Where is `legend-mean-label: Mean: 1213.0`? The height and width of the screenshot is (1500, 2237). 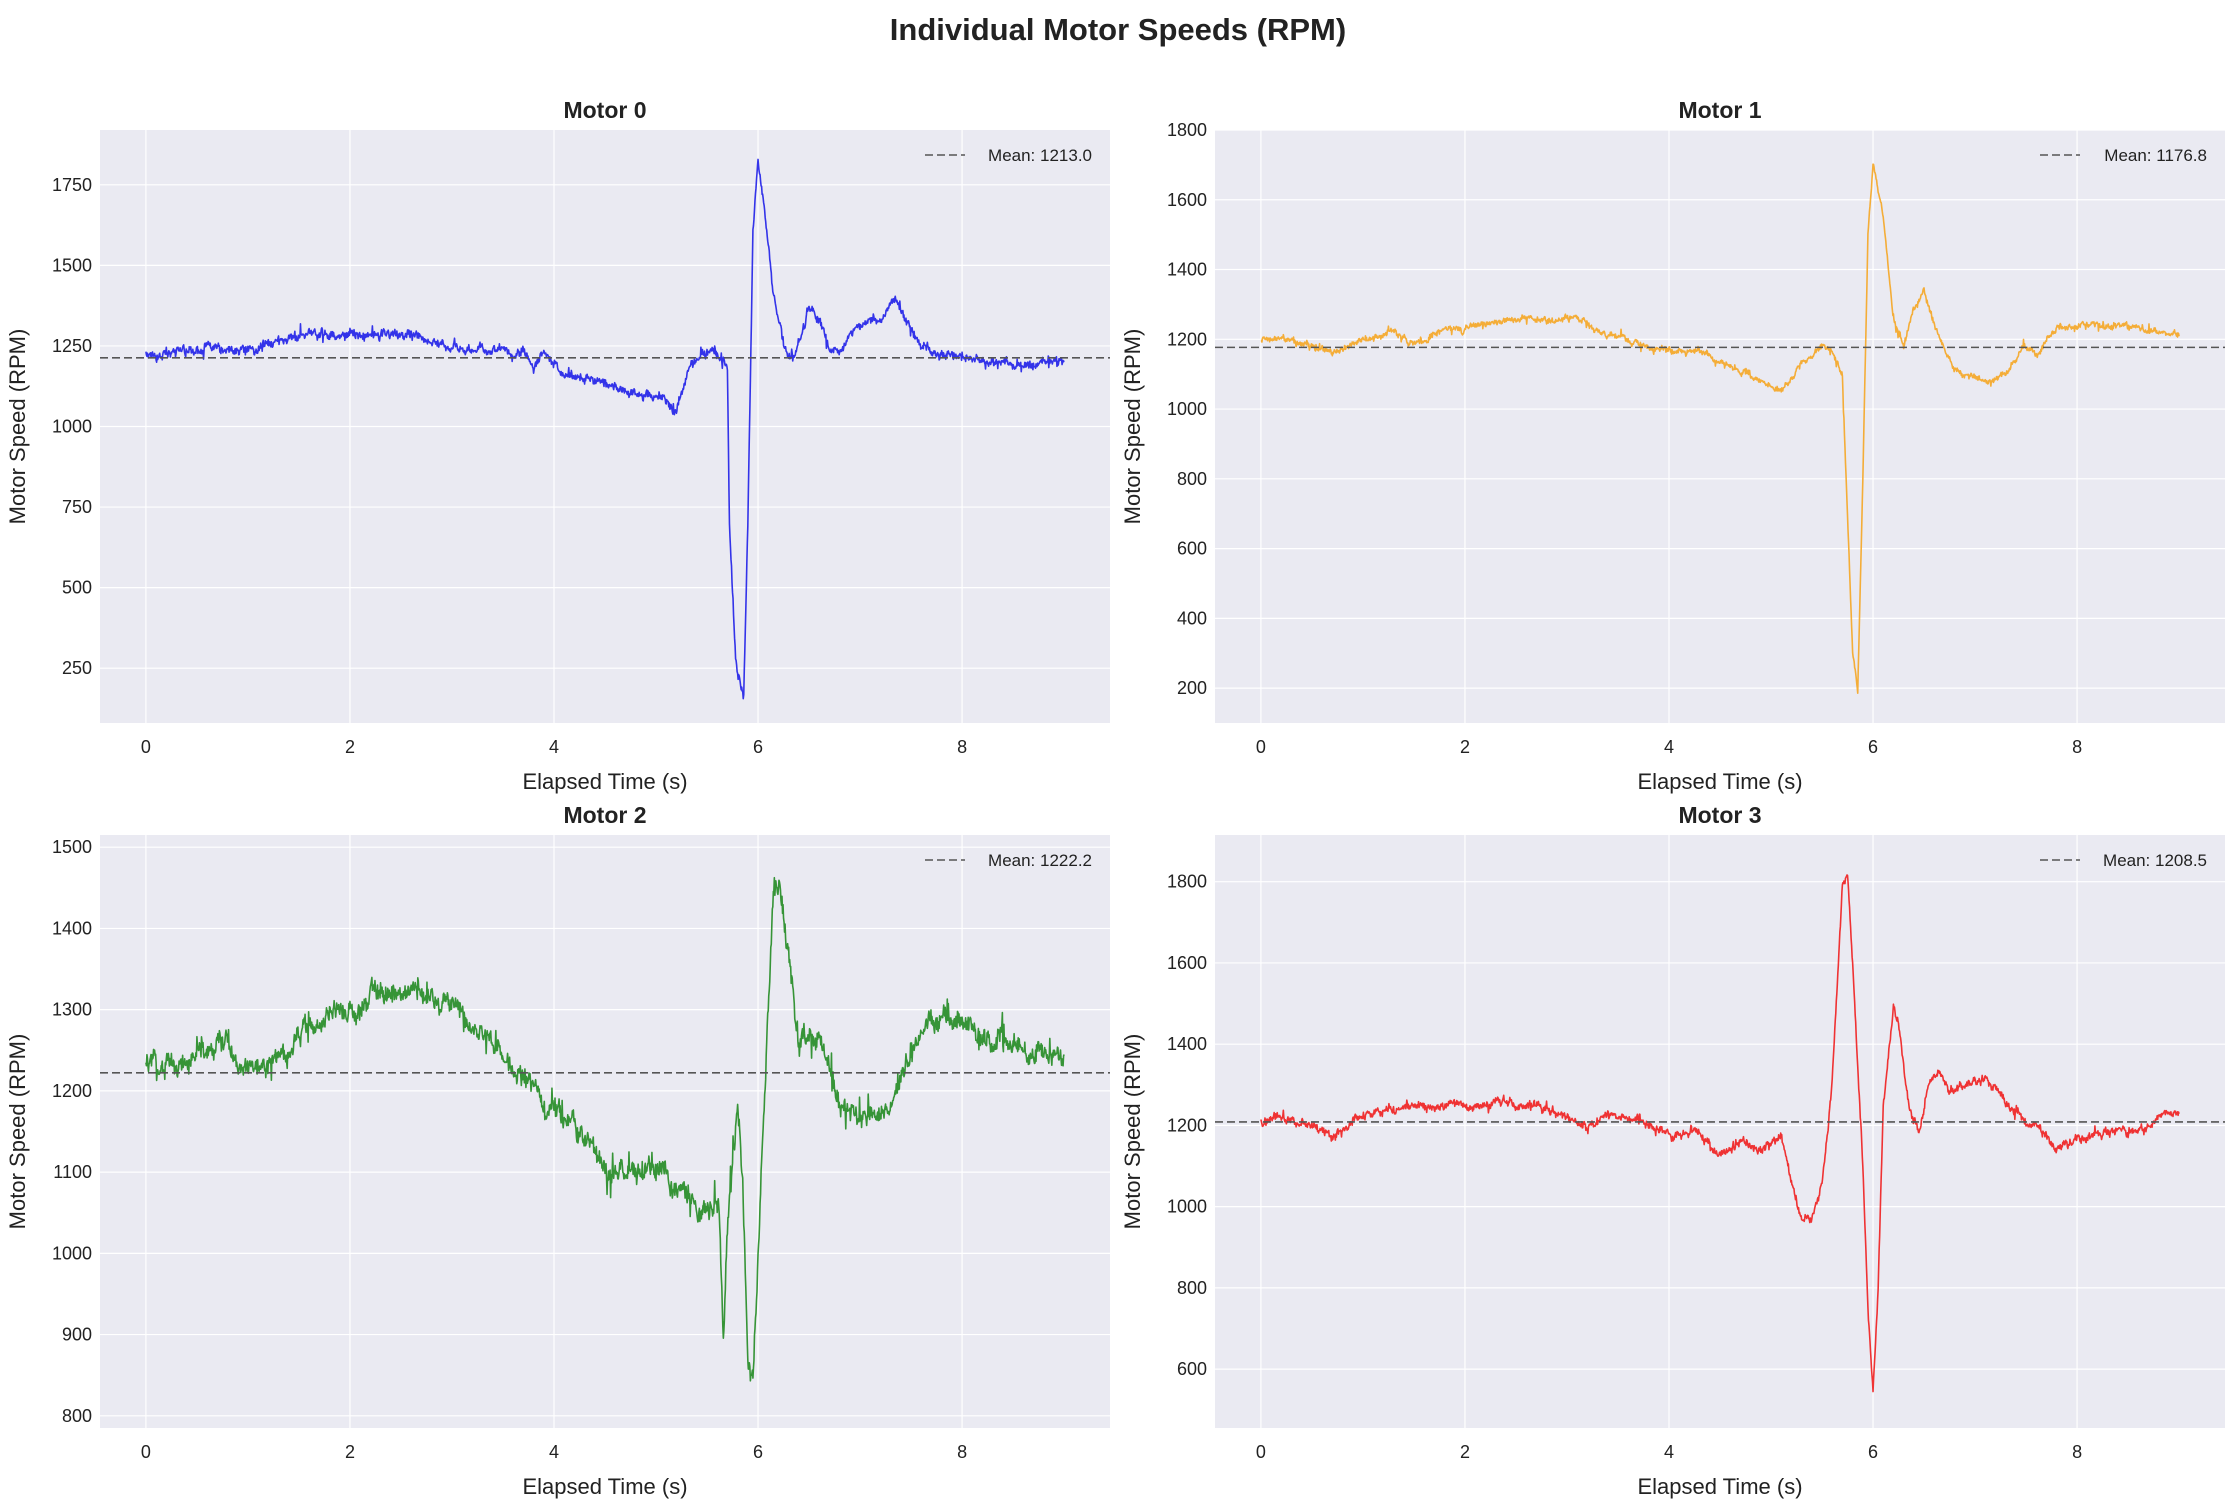 legend-mean-label: Mean: 1213.0 is located at coordinates (1040, 155).